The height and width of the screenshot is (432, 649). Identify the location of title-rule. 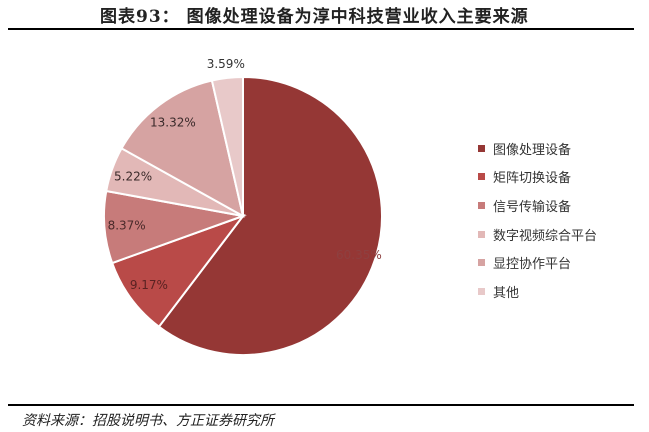
(321, 29).